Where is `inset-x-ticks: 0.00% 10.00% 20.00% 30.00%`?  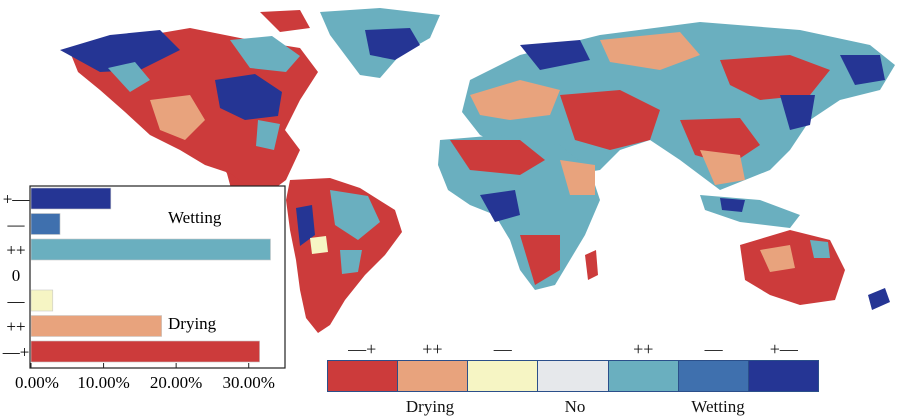
inset-x-ticks: 0.00% 10.00% 20.00% 30.00% is located at coordinates (145, 377).